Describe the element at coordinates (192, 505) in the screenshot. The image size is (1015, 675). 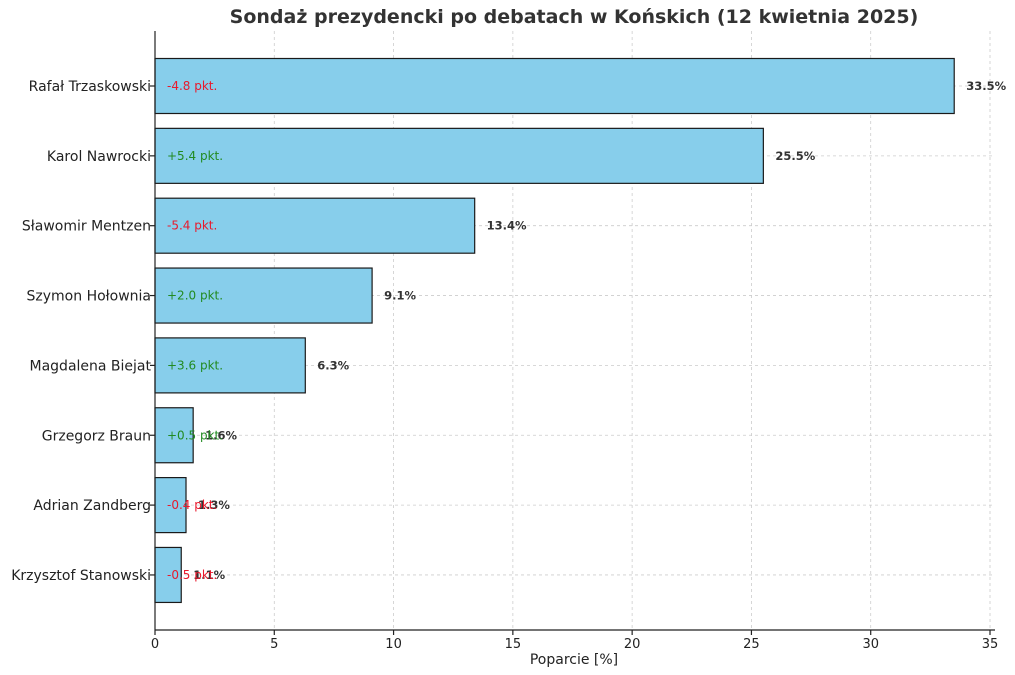
I see `change-label: -0.4 pkt.` at that location.